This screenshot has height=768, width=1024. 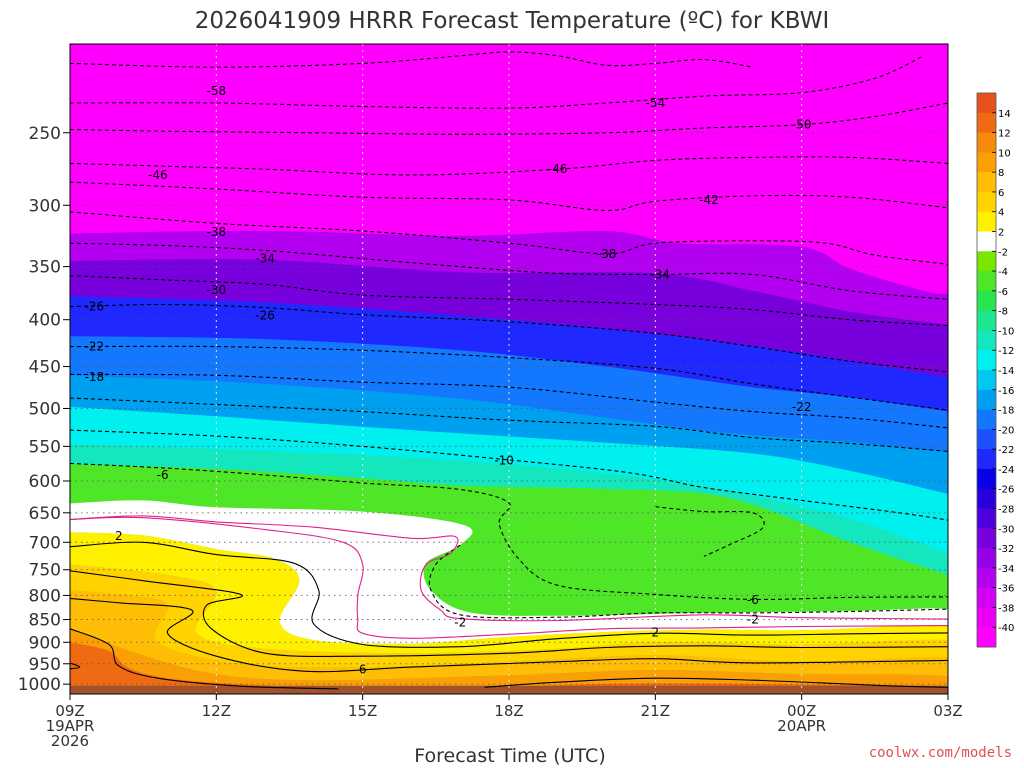 What do you see at coordinates (1006, 628) in the screenshot?
I see `colorbar-label: -40` at bounding box center [1006, 628].